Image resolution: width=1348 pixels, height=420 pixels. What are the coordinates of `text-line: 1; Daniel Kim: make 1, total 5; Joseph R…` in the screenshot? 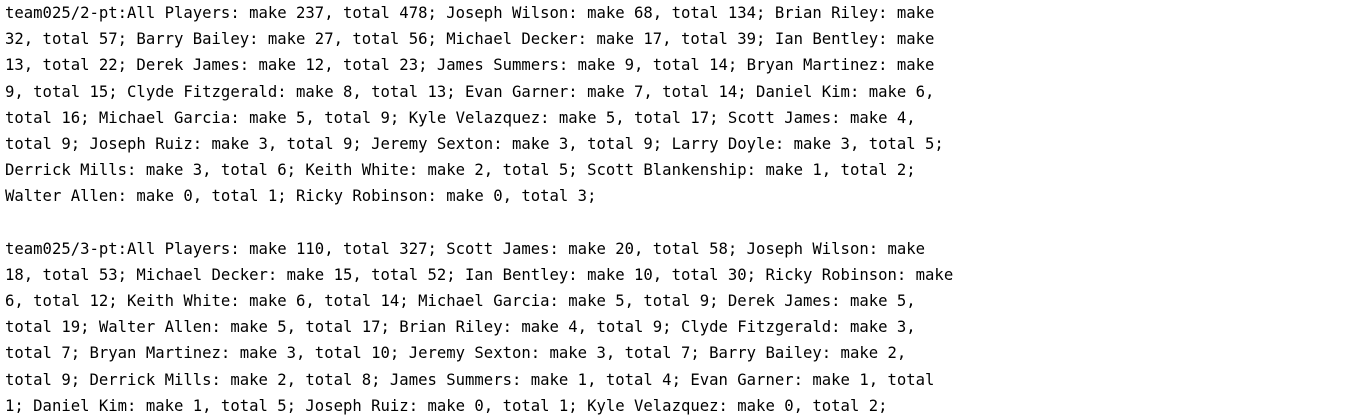 It's located at (446, 405).